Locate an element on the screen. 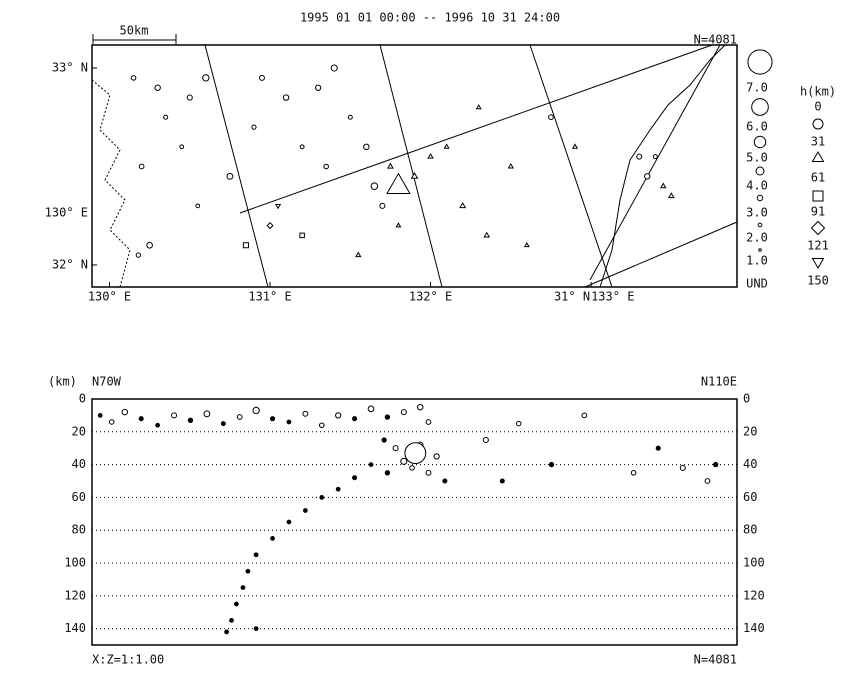  y-tick-label: 33° N is located at coordinates (70, 68).